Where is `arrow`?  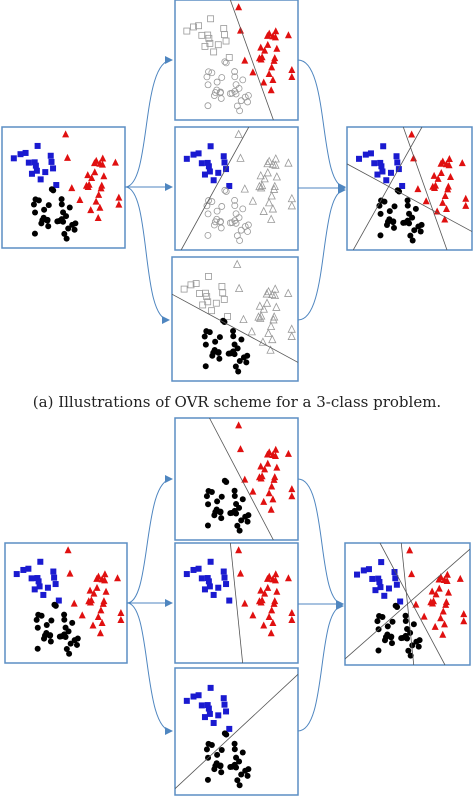 arrow is located at coordinates (149, 668).